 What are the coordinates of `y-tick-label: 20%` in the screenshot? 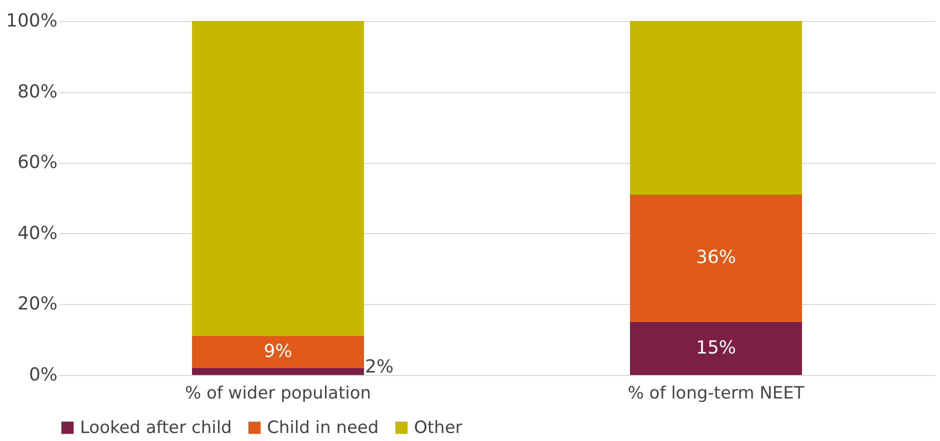 It's located at (37, 304).